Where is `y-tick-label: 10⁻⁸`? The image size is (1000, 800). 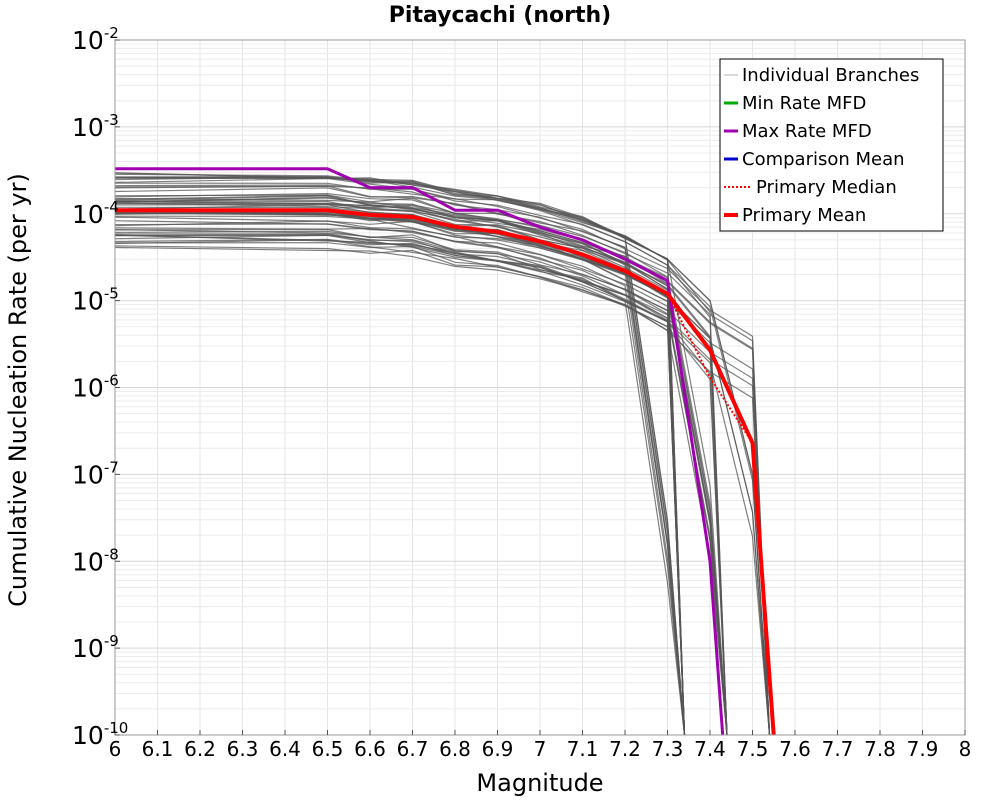 y-tick-label: 10⁻⁸ is located at coordinates (95, 560).